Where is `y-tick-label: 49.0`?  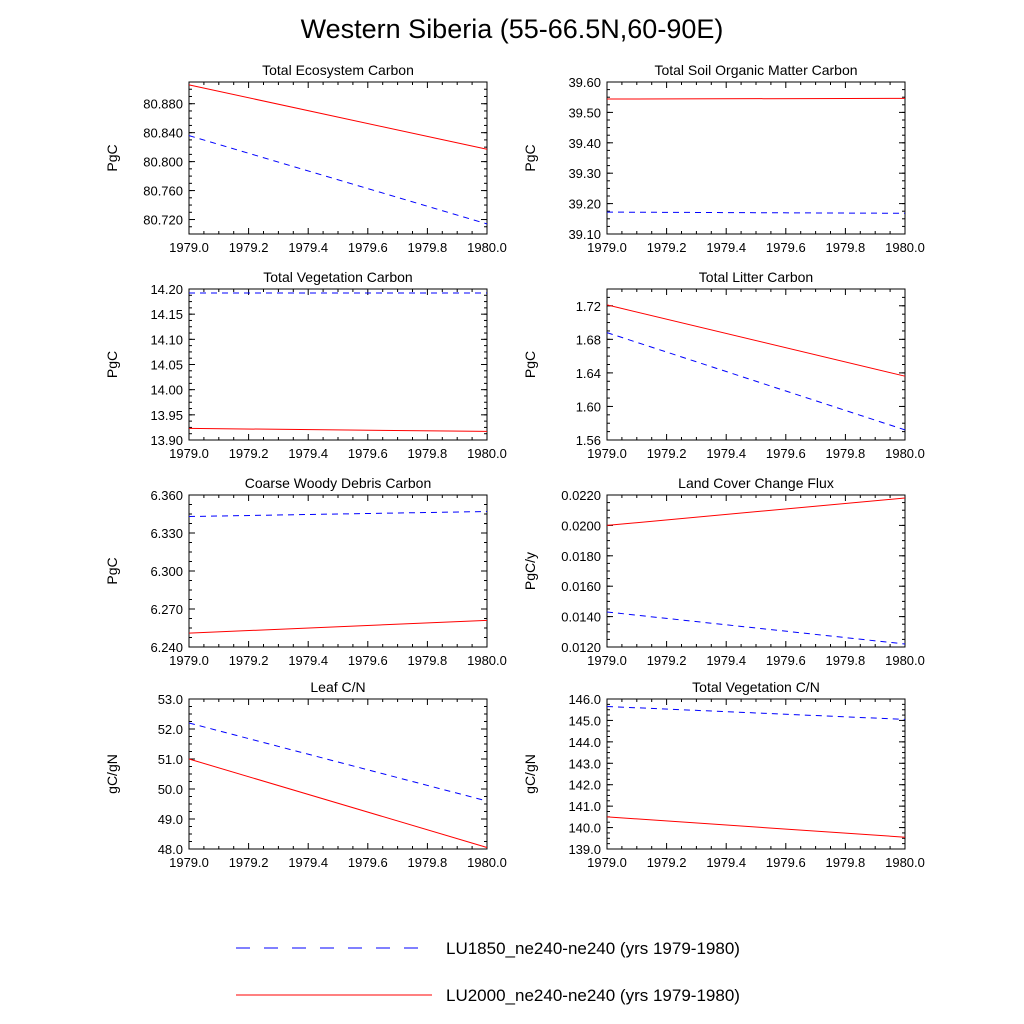 y-tick-label: 49.0 is located at coordinates (170, 819).